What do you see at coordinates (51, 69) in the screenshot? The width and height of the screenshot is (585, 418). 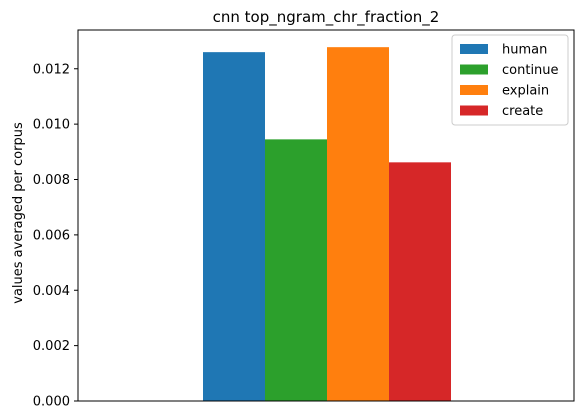 I see `y-tick-label: 0.012` at bounding box center [51, 69].